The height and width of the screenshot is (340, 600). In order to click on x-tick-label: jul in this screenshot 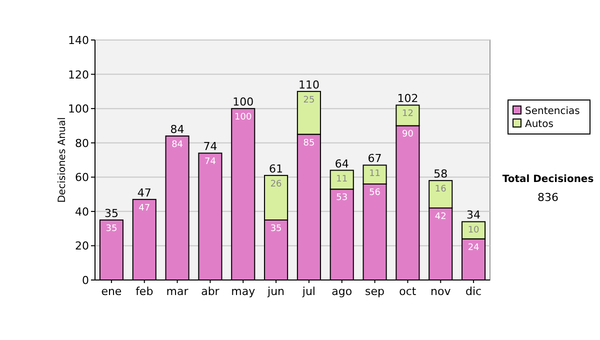, I will do `click(308, 291)`.